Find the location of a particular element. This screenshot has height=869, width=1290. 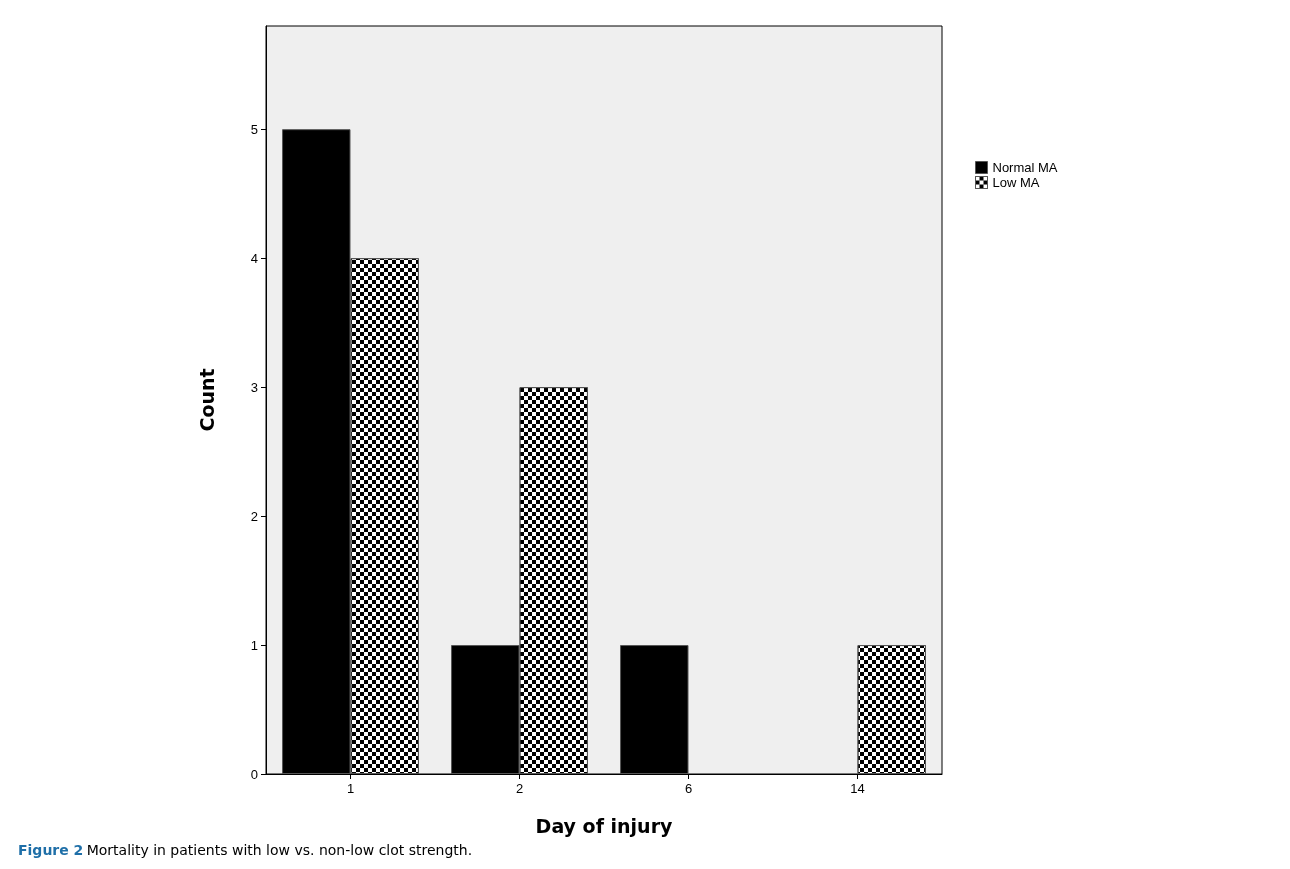

y-tick-label: 0 is located at coordinates (254, 774).